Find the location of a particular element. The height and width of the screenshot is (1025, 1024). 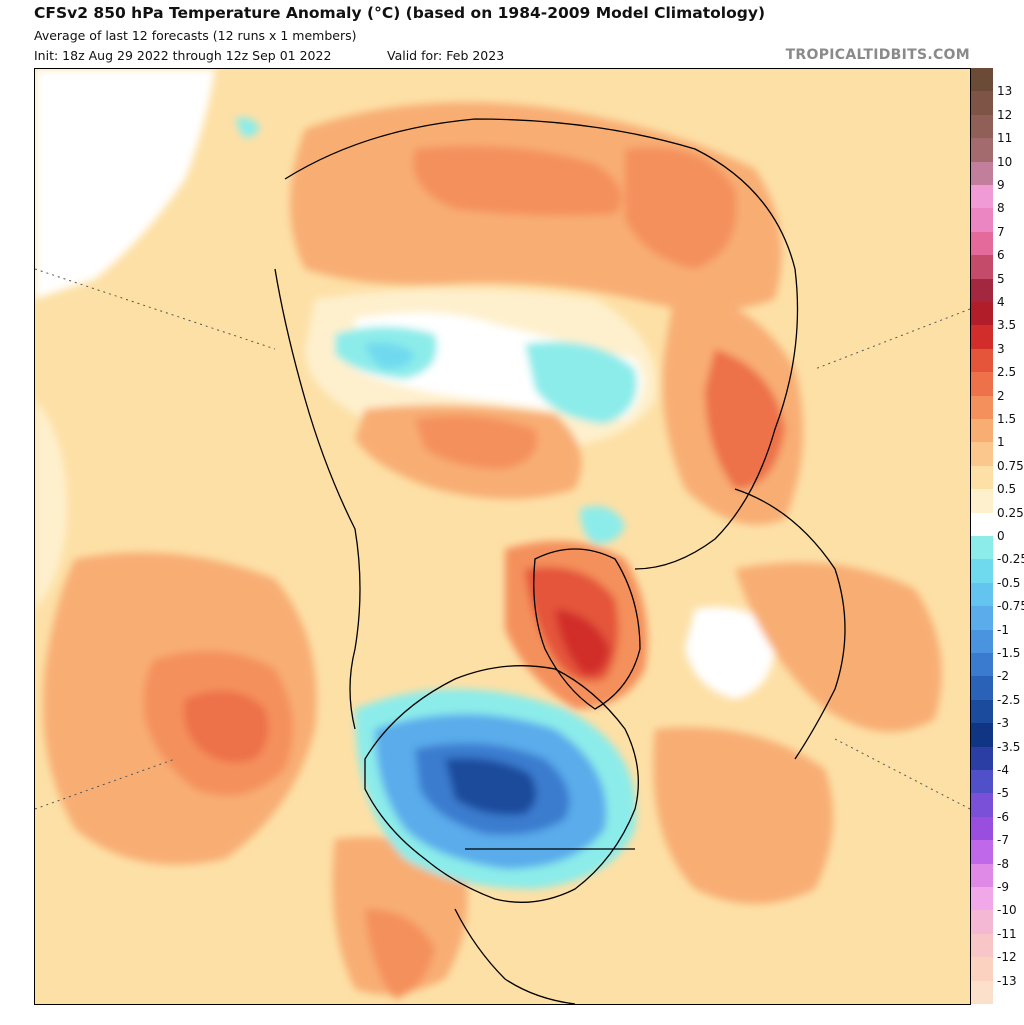

colorbar-label: -7 is located at coordinates (1003, 840).